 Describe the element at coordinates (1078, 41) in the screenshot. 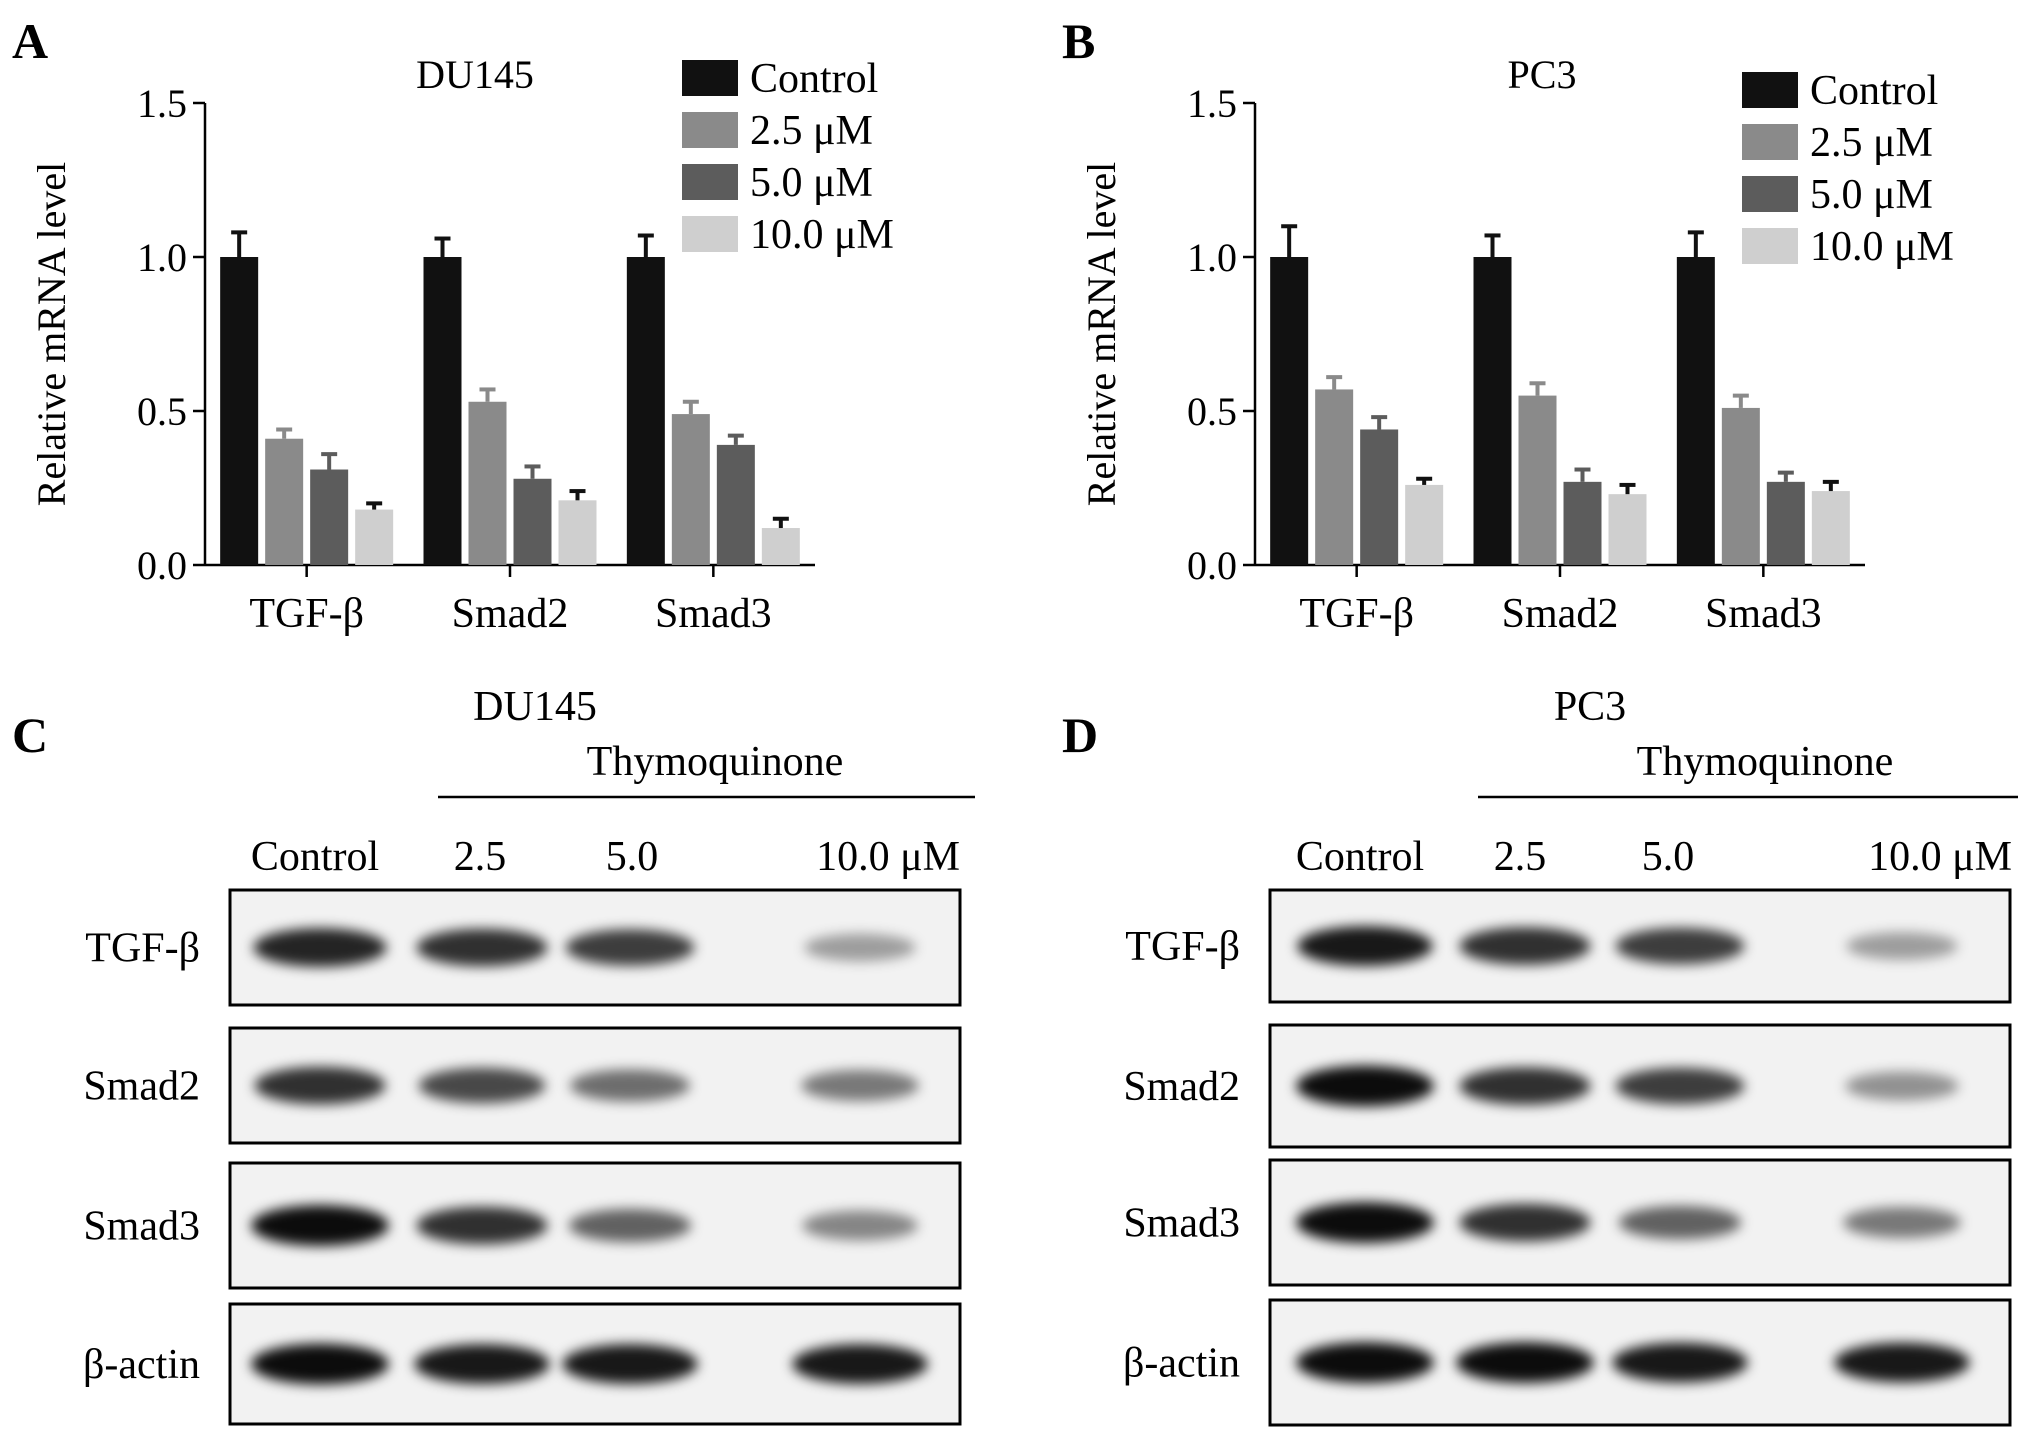

I see `panel-label-b: B` at that location.